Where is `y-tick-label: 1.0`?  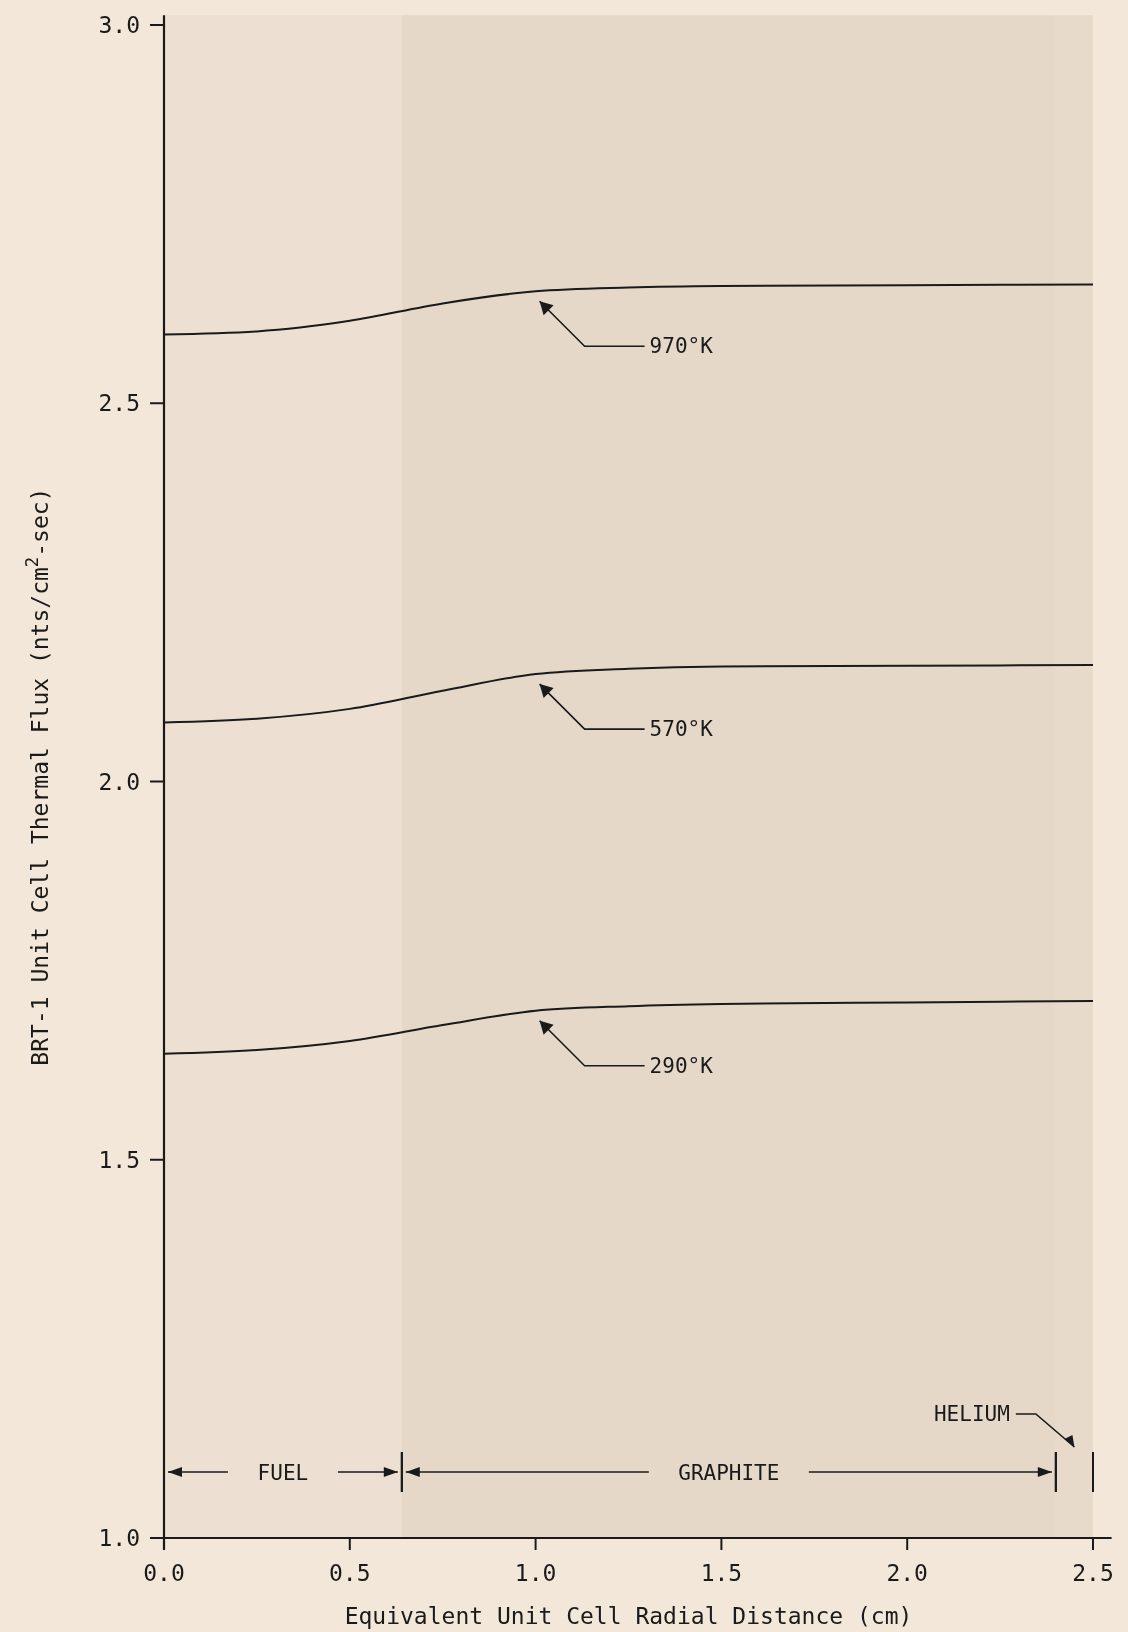 y-tick-label: 1.0 is located at coordinates (119, 1538).